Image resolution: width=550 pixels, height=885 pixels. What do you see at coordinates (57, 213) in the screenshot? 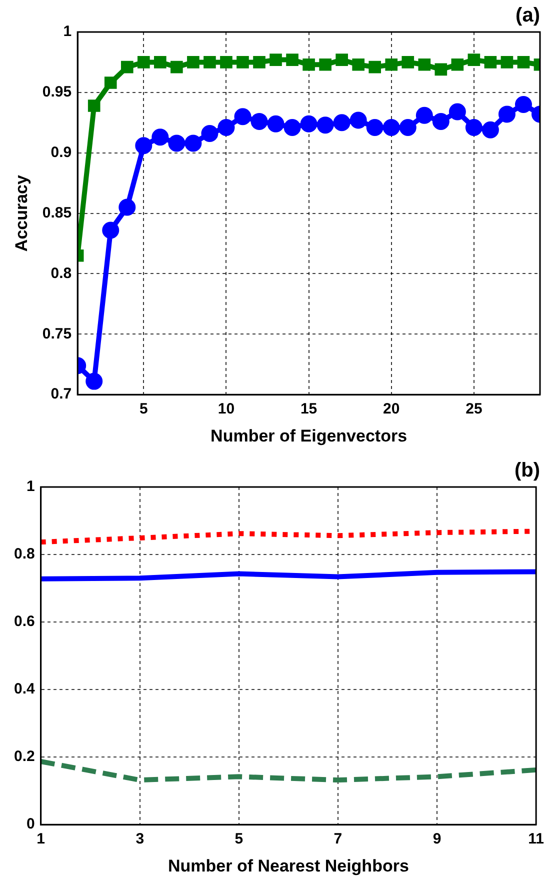
I see `y-tick-label: 0.85` at bounding box center [57, 213].